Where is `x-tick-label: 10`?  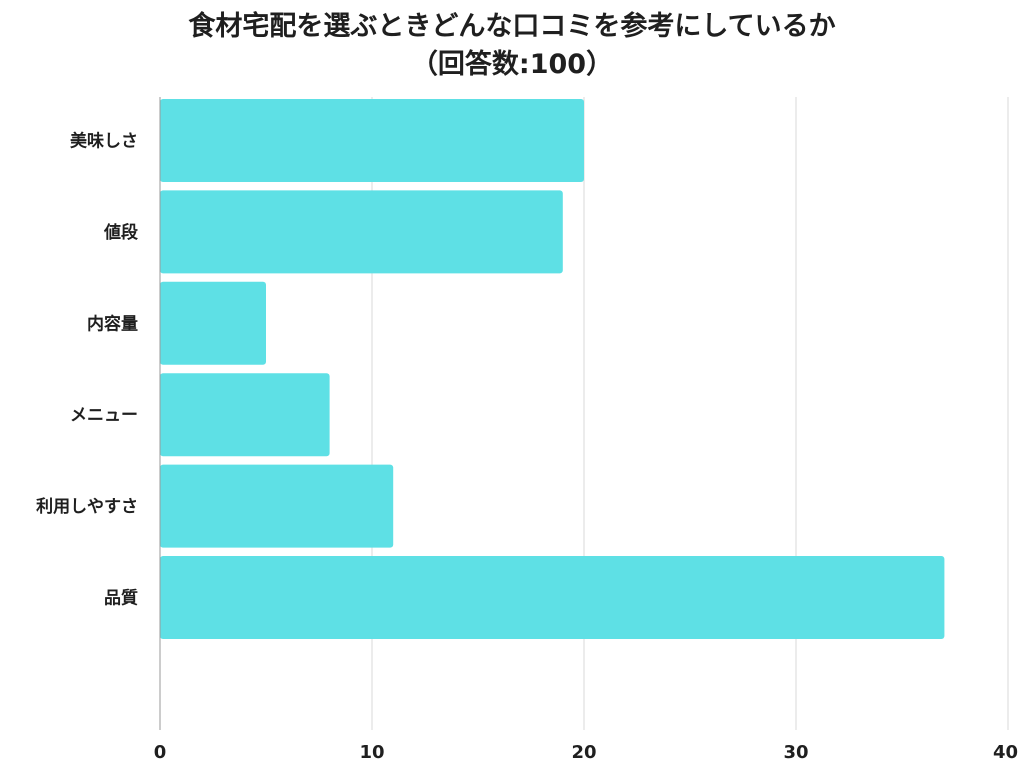 x-tick-label: 10 is located at coordinates (371, 752).